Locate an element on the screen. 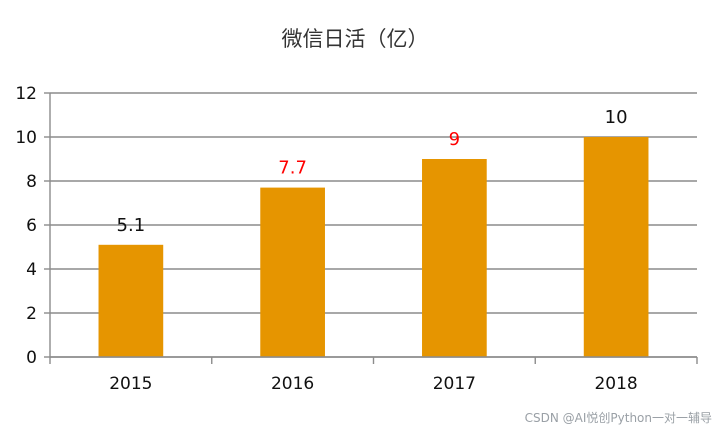 This screenshot has width=720, height=432. x-tick-label: 2016 is located at coordinates (292, 384).